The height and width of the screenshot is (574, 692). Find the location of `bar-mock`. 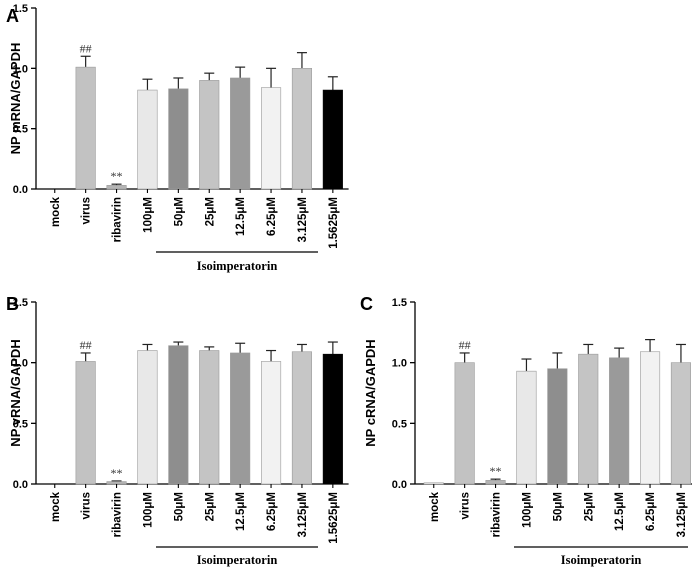

bar-mock is located at coordinates (433, 483).